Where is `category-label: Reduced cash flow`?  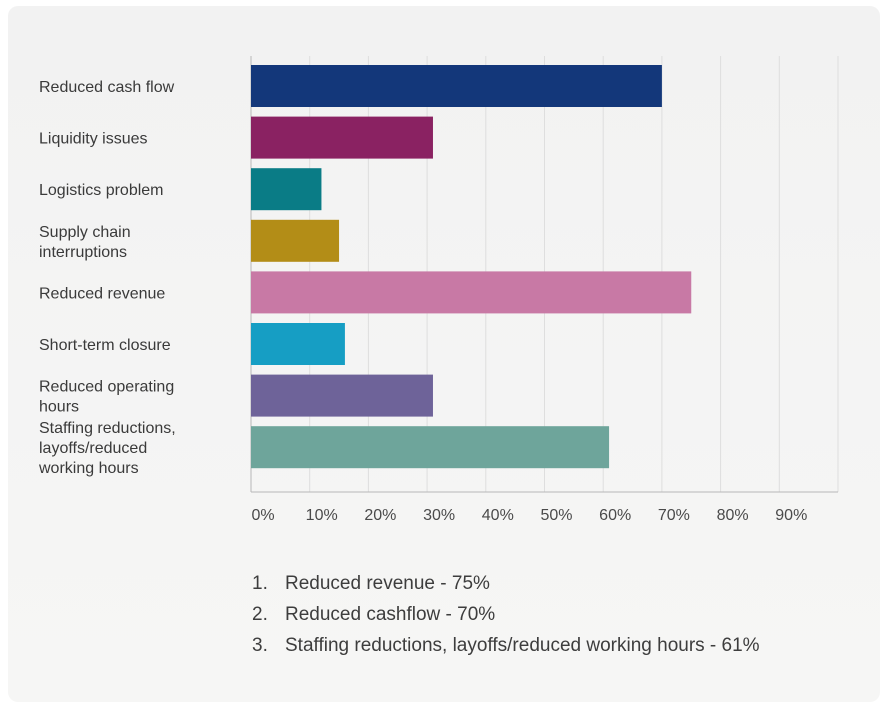 category-label: Reduced cash flow is located at coordinates (107, 87).